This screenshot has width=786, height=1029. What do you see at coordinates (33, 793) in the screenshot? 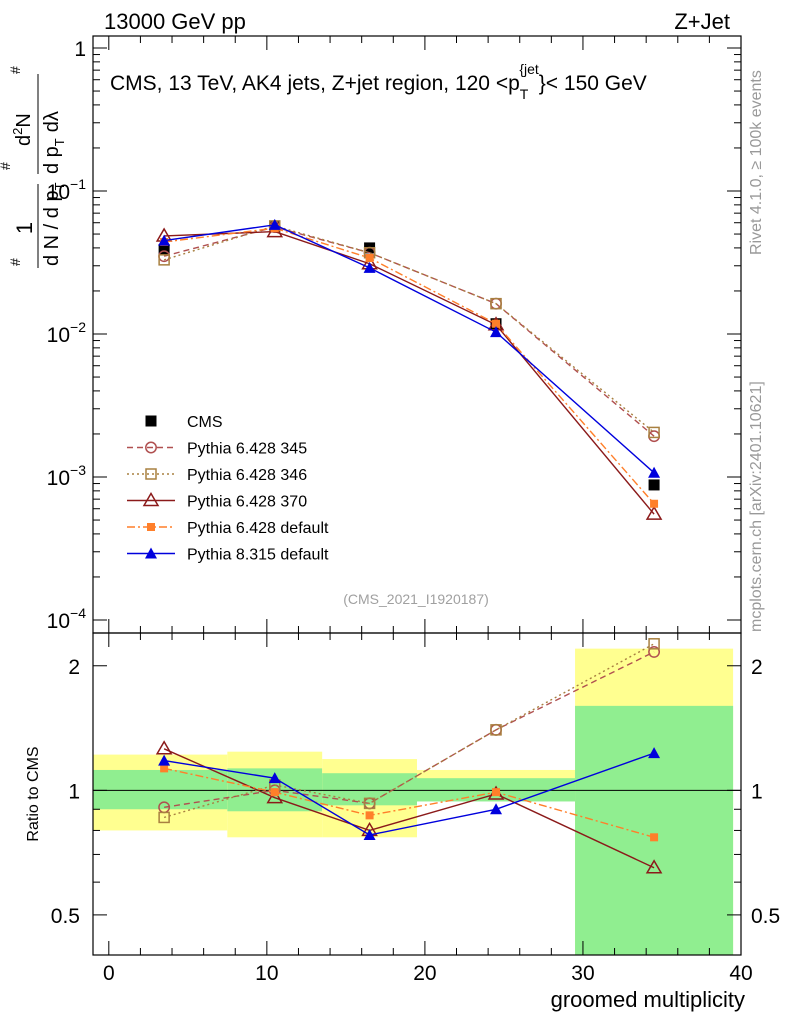
I see `ratio-y-label: Ratio to CMS` at bounding box center [33, 793].